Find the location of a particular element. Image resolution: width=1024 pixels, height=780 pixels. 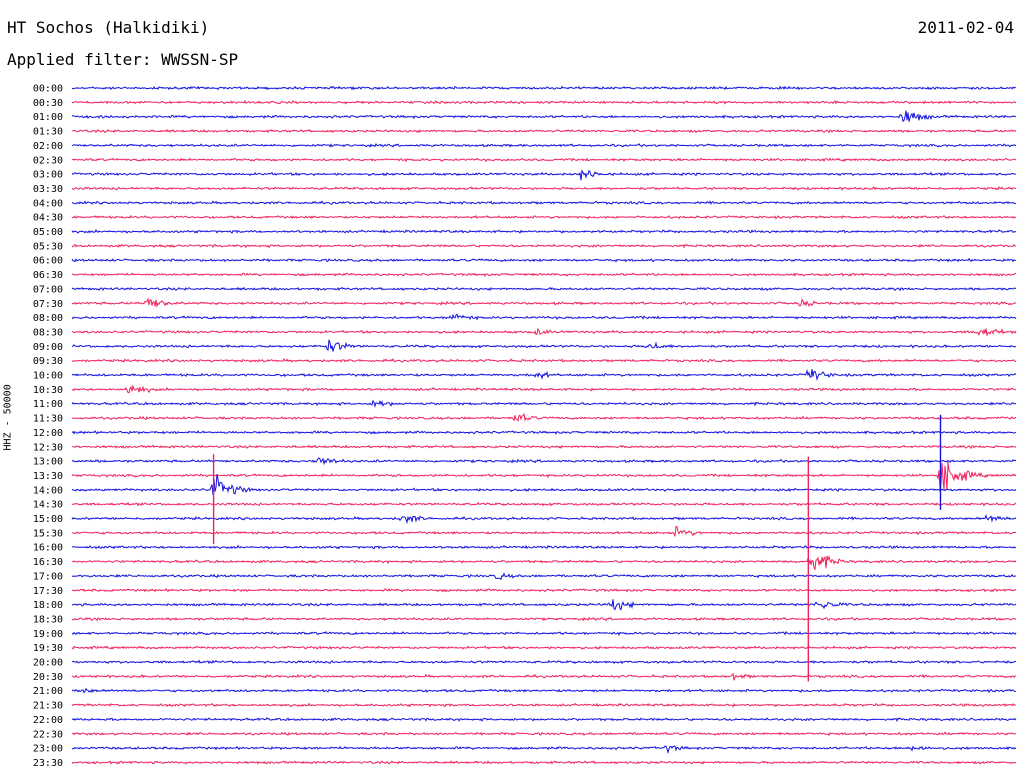

row-time-label: 19:00 is located at coordinates (48, 634).